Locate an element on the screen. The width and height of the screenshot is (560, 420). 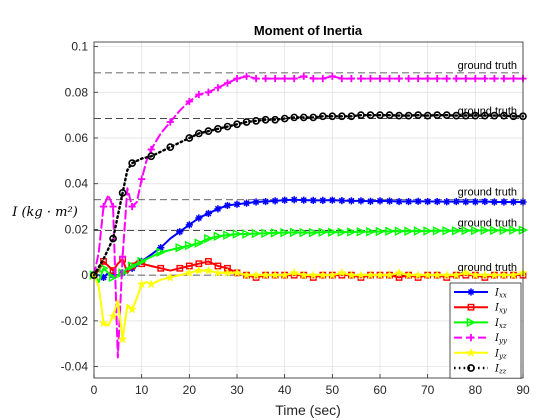
x-tick-label: 60 is located at coordinates (380, 390).